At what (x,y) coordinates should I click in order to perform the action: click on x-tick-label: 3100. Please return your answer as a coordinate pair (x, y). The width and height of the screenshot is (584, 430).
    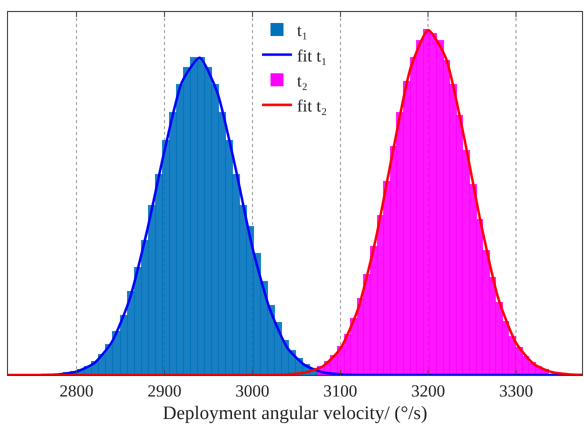
    Looking at the image, I should click on (340, 390).